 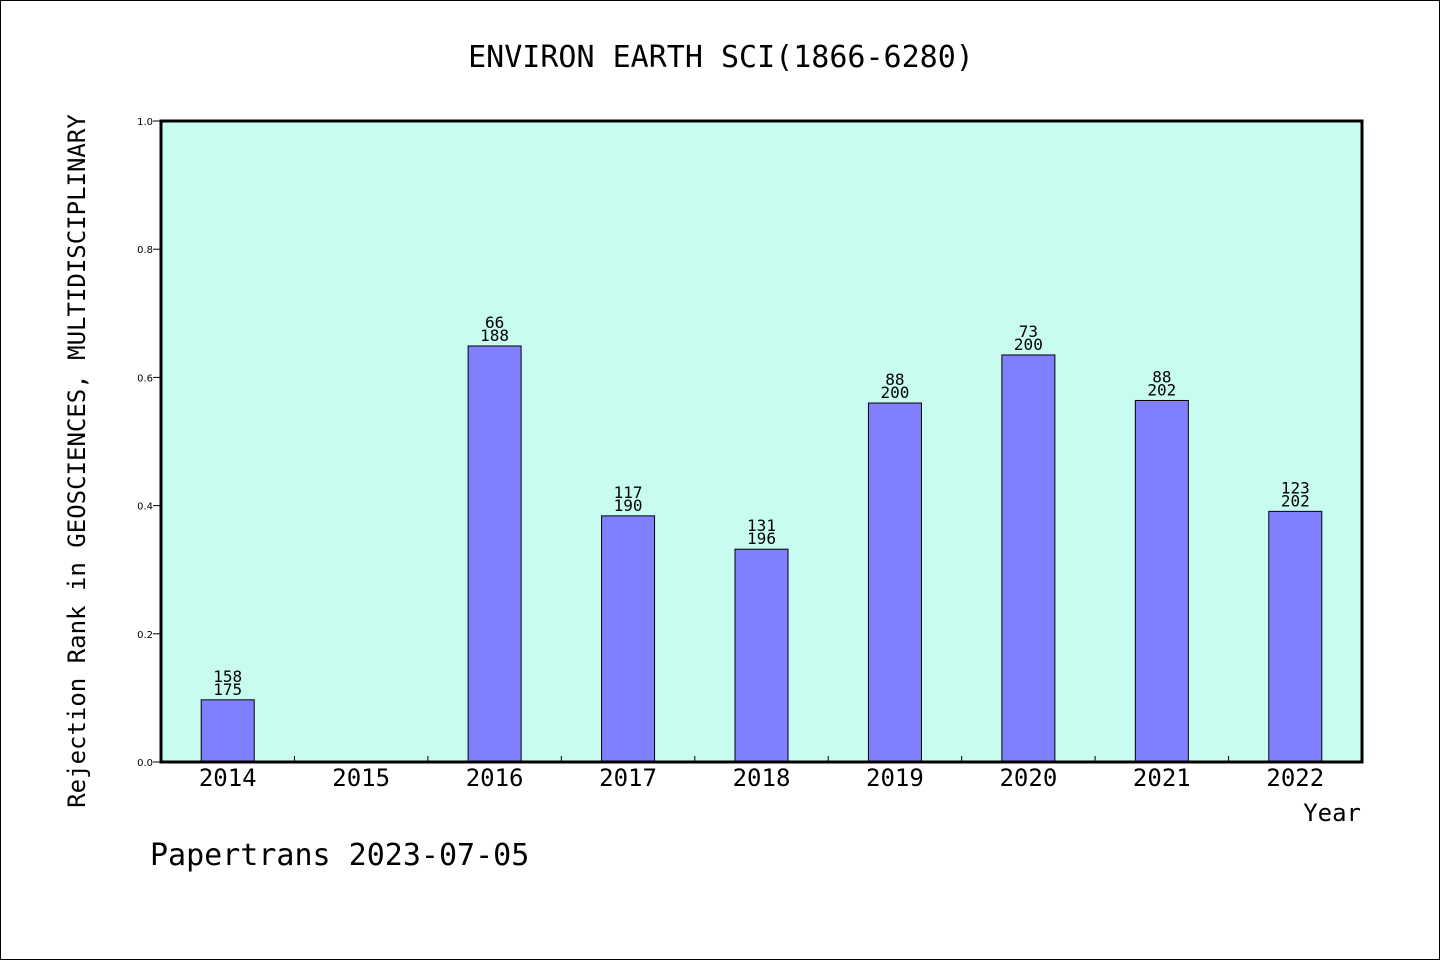 What do you see at coordinates (762, 778) in the screenshot?
I see `x-tick-label-2018: 2018` at bounding box center [762, 778].